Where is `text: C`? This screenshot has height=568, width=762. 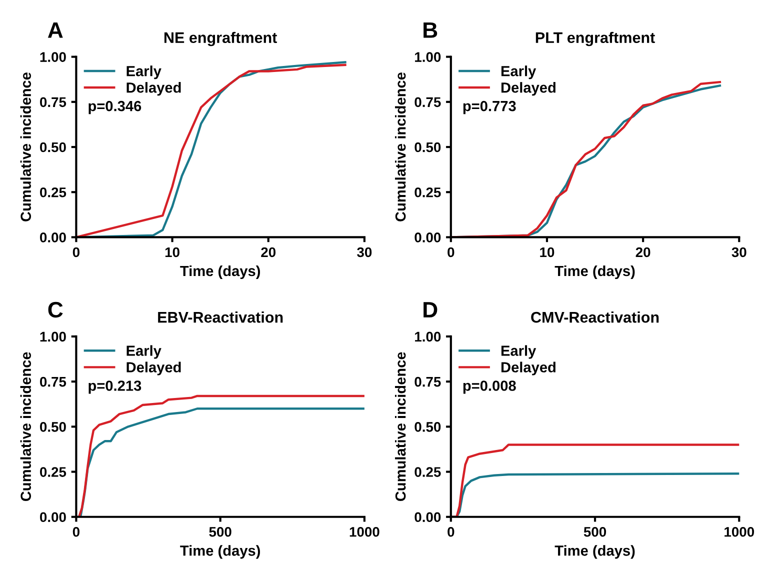 text: C is located at coordinates (55, 310).